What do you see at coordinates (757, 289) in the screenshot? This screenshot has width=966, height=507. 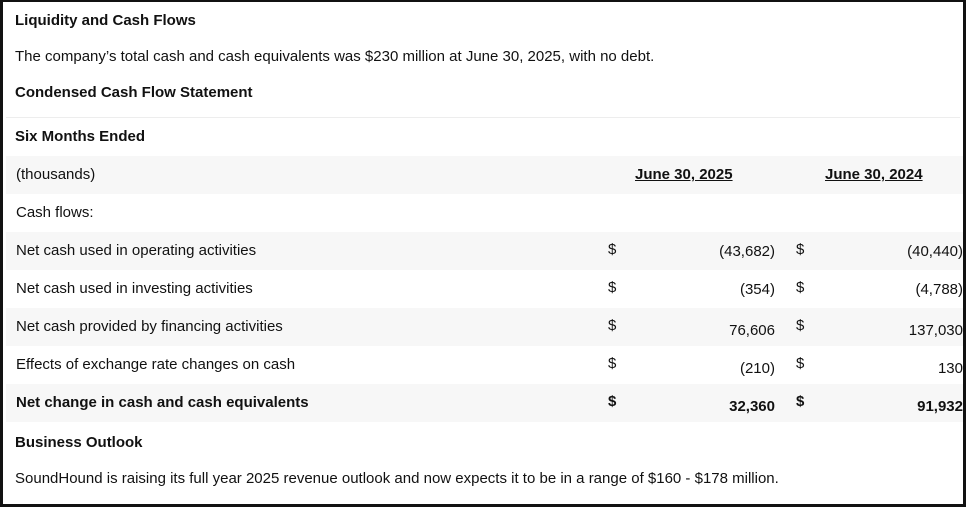 I see `value-2025: (354)` at bounding box center [757, 289].